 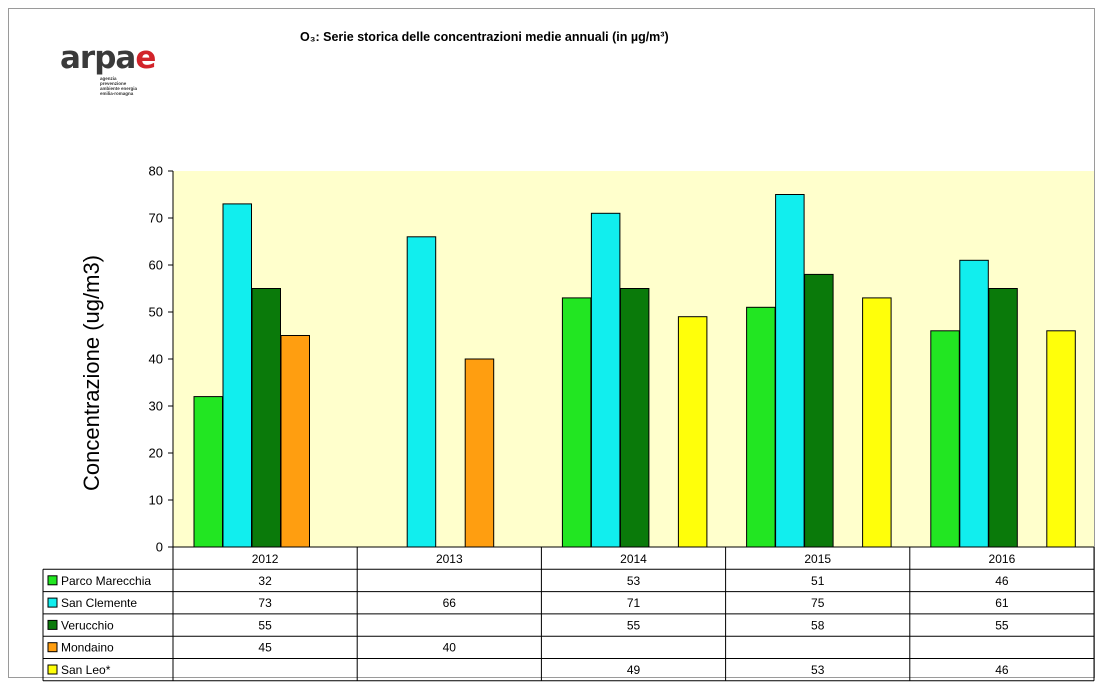 What do you see at coordinates (633, 559) in the screenshot?
I see `category-label: 2014` at bounding box center [633, 559].